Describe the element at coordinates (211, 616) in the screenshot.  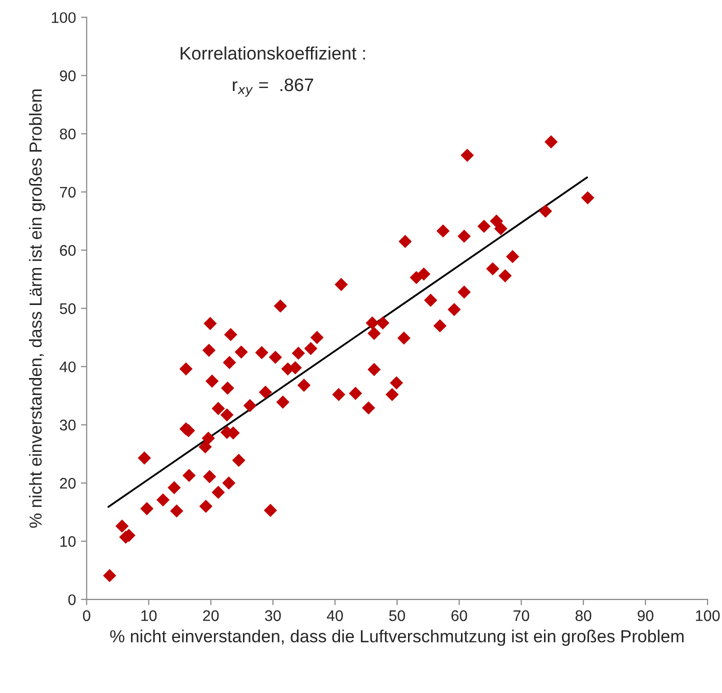
I see `x-tick-label: 20` at that location.